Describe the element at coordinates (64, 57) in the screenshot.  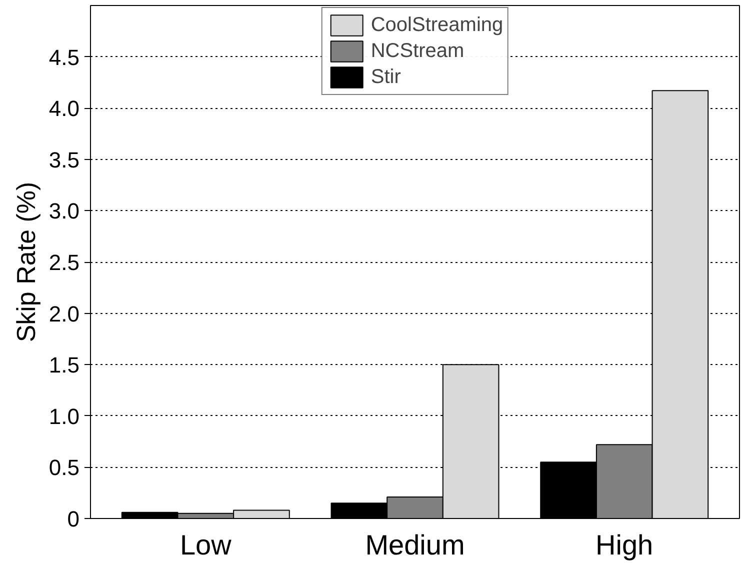
I see `y-tick-label: 4.5` at that location.